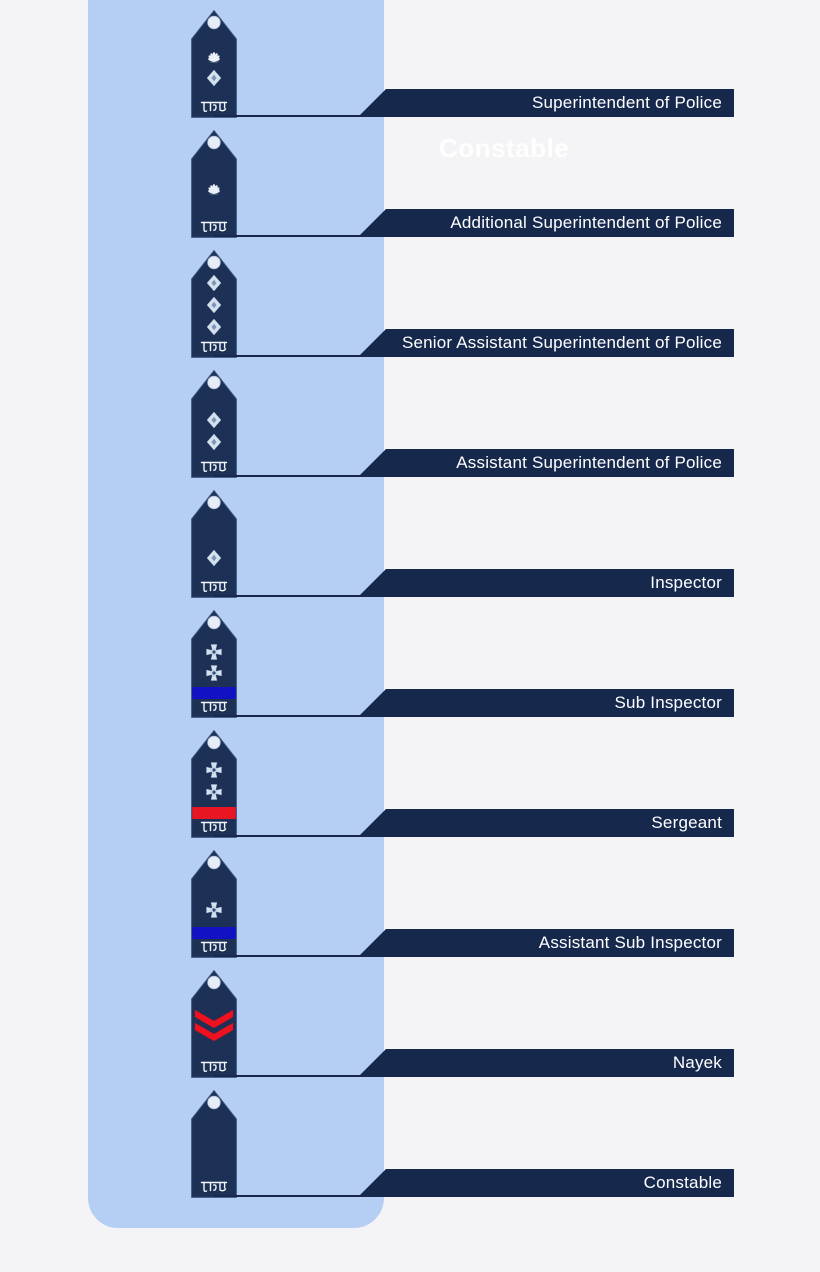 Image resolution: width=820 pixels, height=1272 pixels. Describe the element at coordinates (686, 582) in the screenshot. I see `rank-label: Inspector` at that location.